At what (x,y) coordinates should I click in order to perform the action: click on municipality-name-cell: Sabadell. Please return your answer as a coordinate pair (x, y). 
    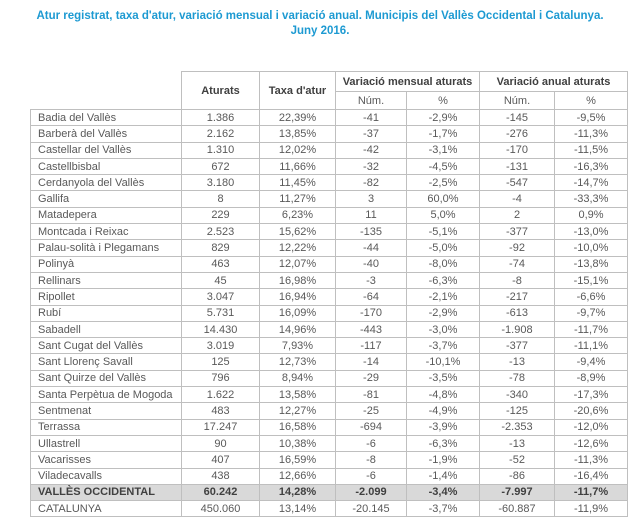
    Looking at the image, I should click on (106, 329).